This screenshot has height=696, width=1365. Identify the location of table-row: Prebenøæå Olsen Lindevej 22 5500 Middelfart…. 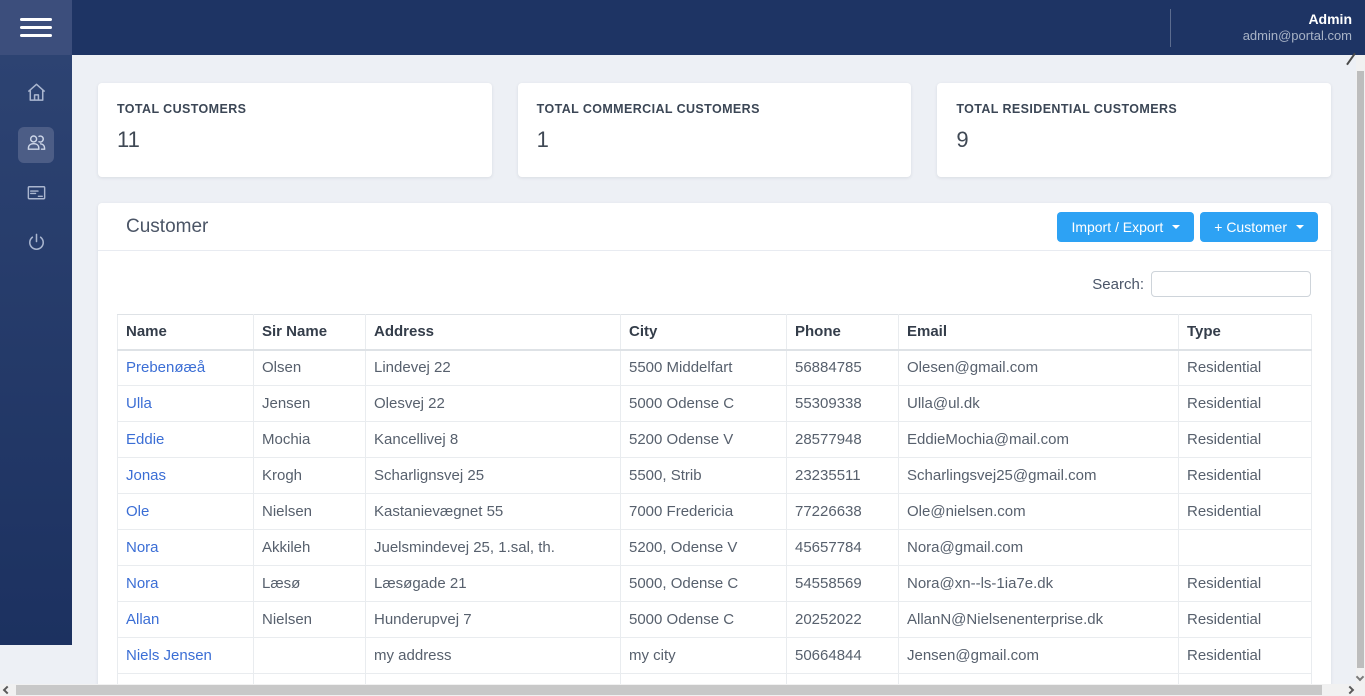
(714, 367).